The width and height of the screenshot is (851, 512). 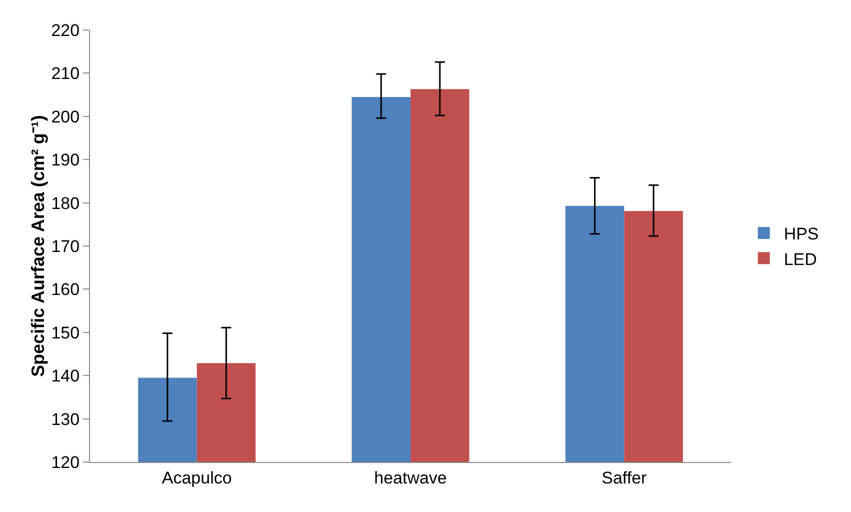 What do you see at coordinates (65, 203) in the screenshot?
I see `y-tick-label: 180` at bounding box center [65, 203].